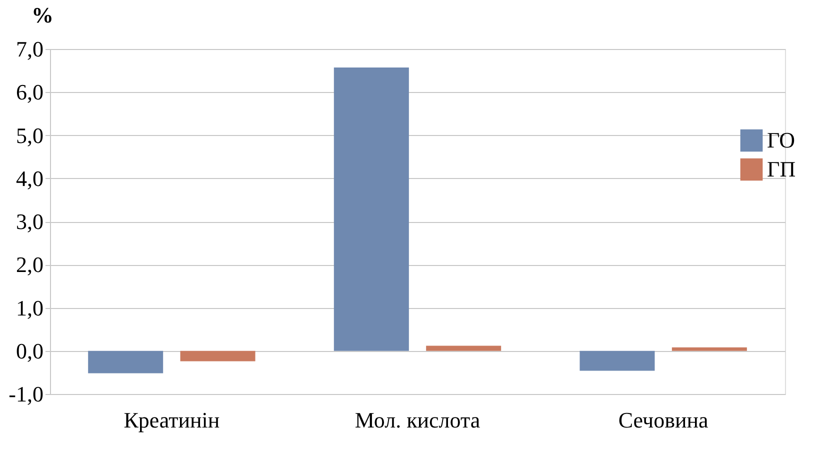  What do you see at coordinates (43, 15) in the screenshot?
I see `y-axis-title: %` at bounding box center [43, 15].